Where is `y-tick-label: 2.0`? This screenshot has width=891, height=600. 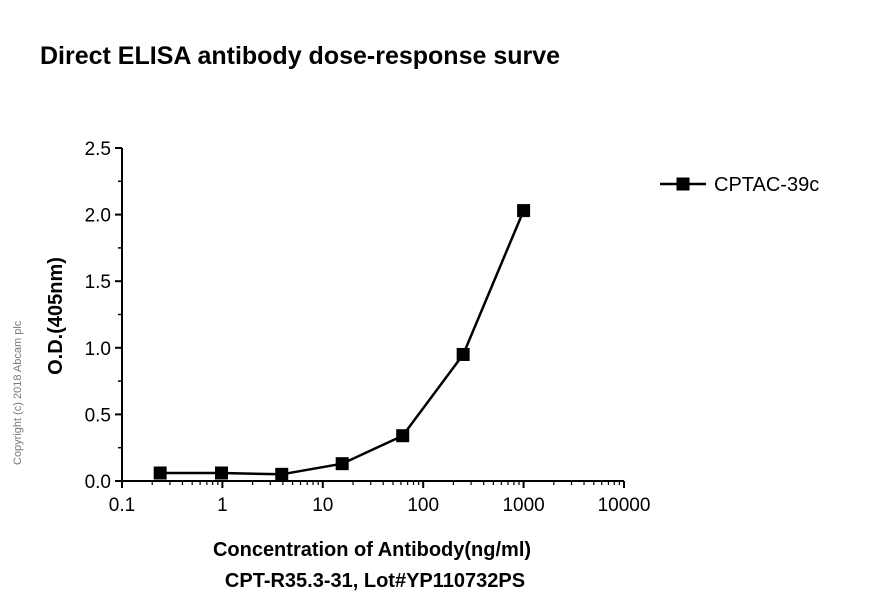
y-tick-label: 2.0 is located at coordinates (98, 216).